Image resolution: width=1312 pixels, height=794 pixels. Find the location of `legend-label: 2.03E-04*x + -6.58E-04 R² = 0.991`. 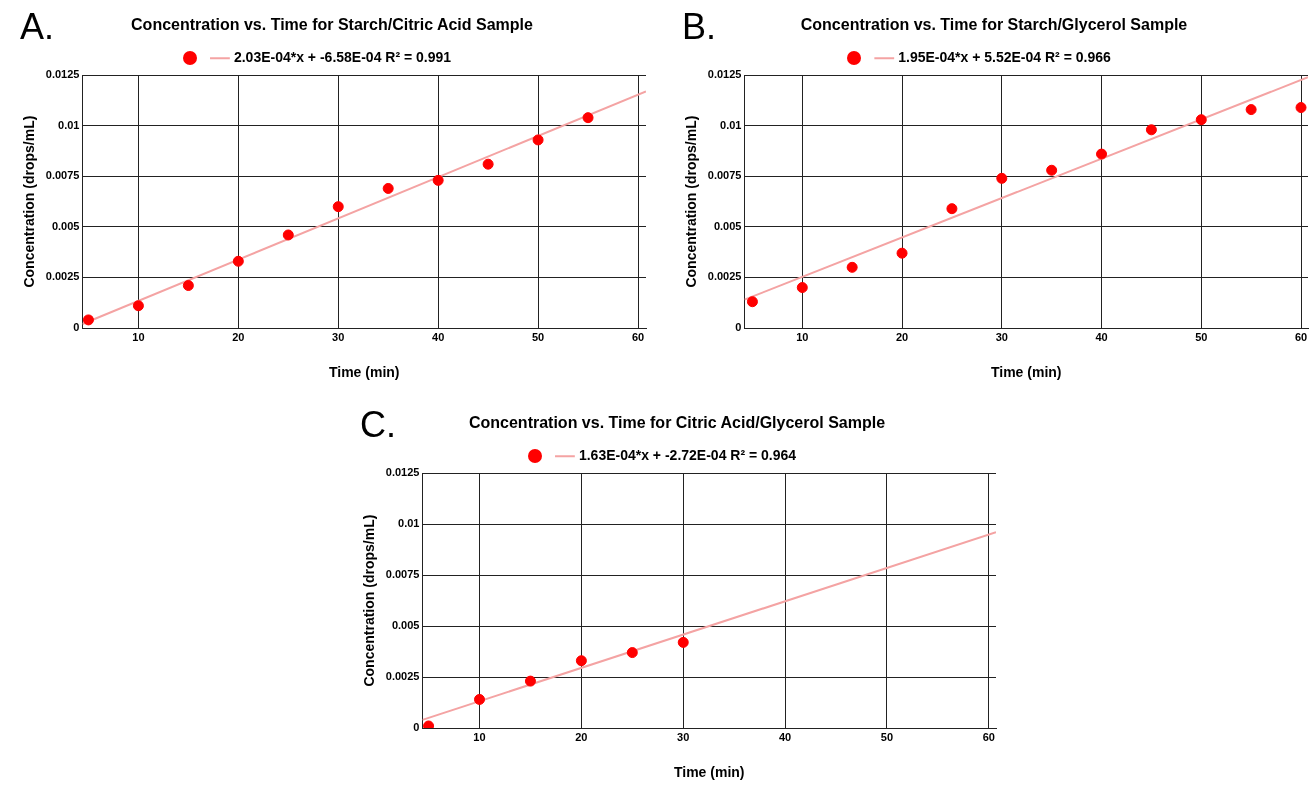

legend-label: 2.03E-04*x + -6.58E-04 R² = 0.991 is located at coordinates (342, 57).